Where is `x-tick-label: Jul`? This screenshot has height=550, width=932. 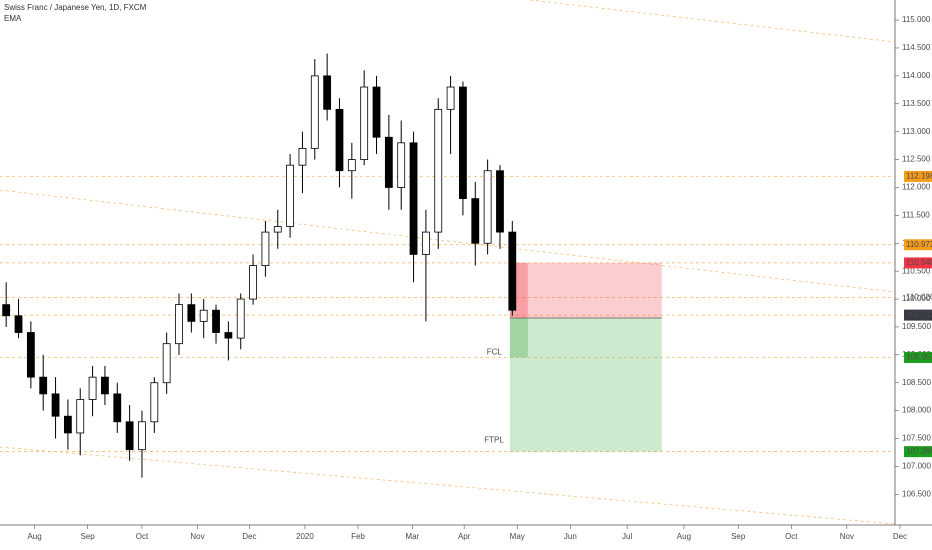
x-tick-label: Jul is located at coordinates (627, 536).